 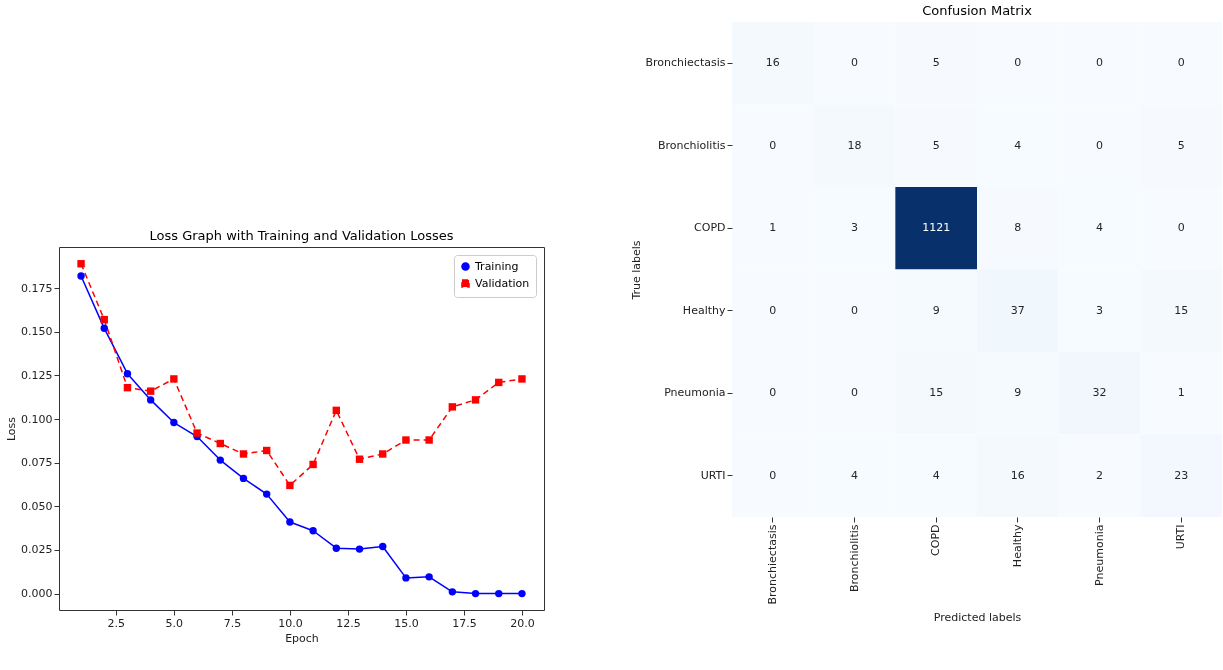 What do you see at coordinates (37, 463) in the screenshot?
I see `y-tick-label: 0.075` at bounding box center [37, 463].